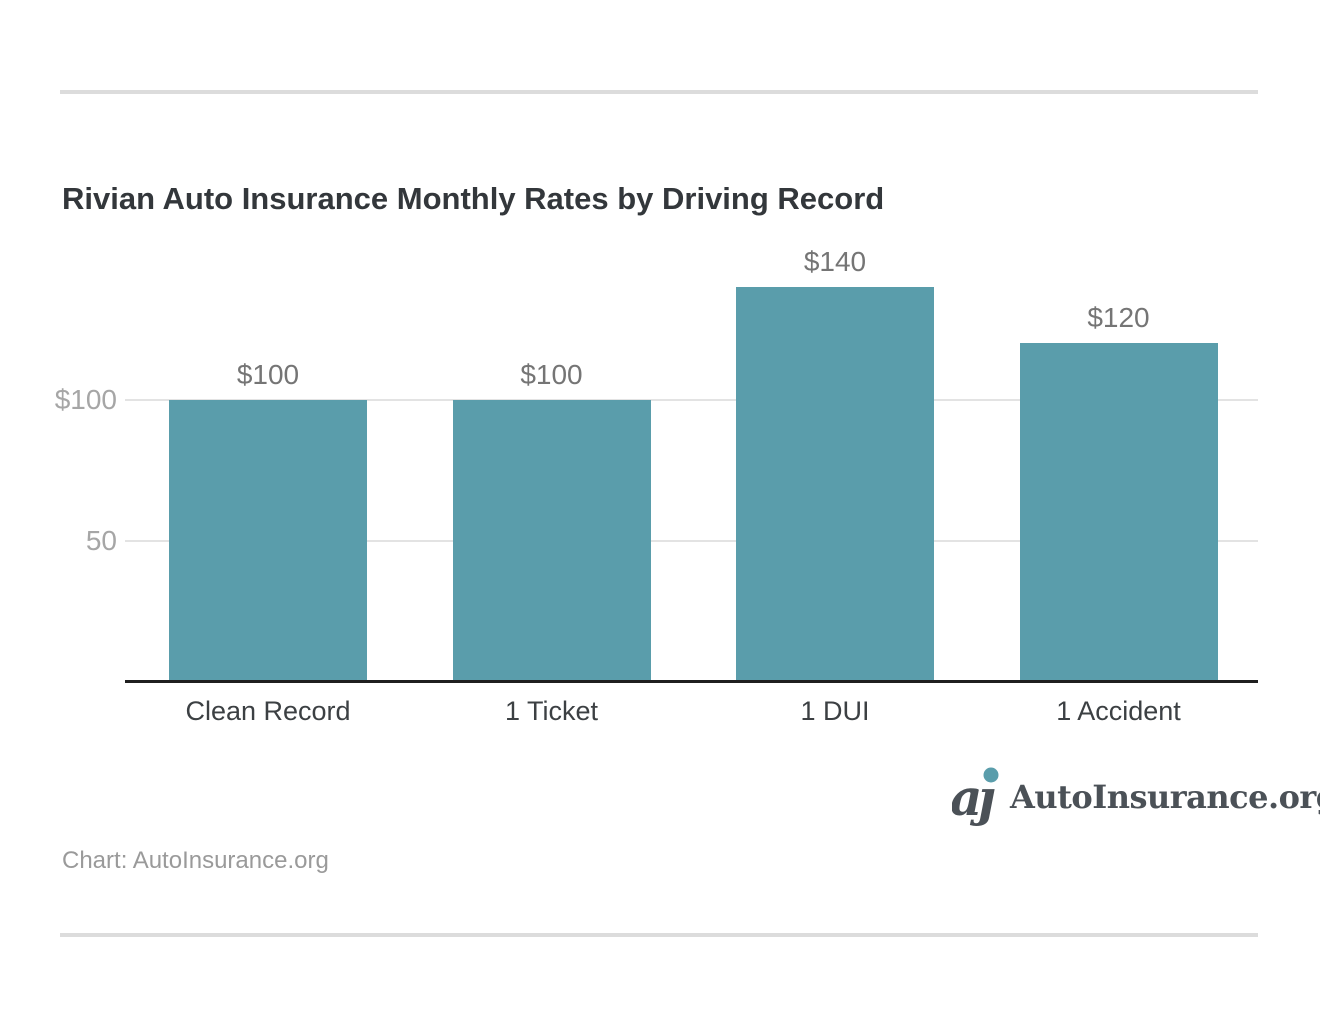 The width and height of the screenshot is (1320, 1018). I want to click on y-tick-label-50: 50, so click(101, 540).